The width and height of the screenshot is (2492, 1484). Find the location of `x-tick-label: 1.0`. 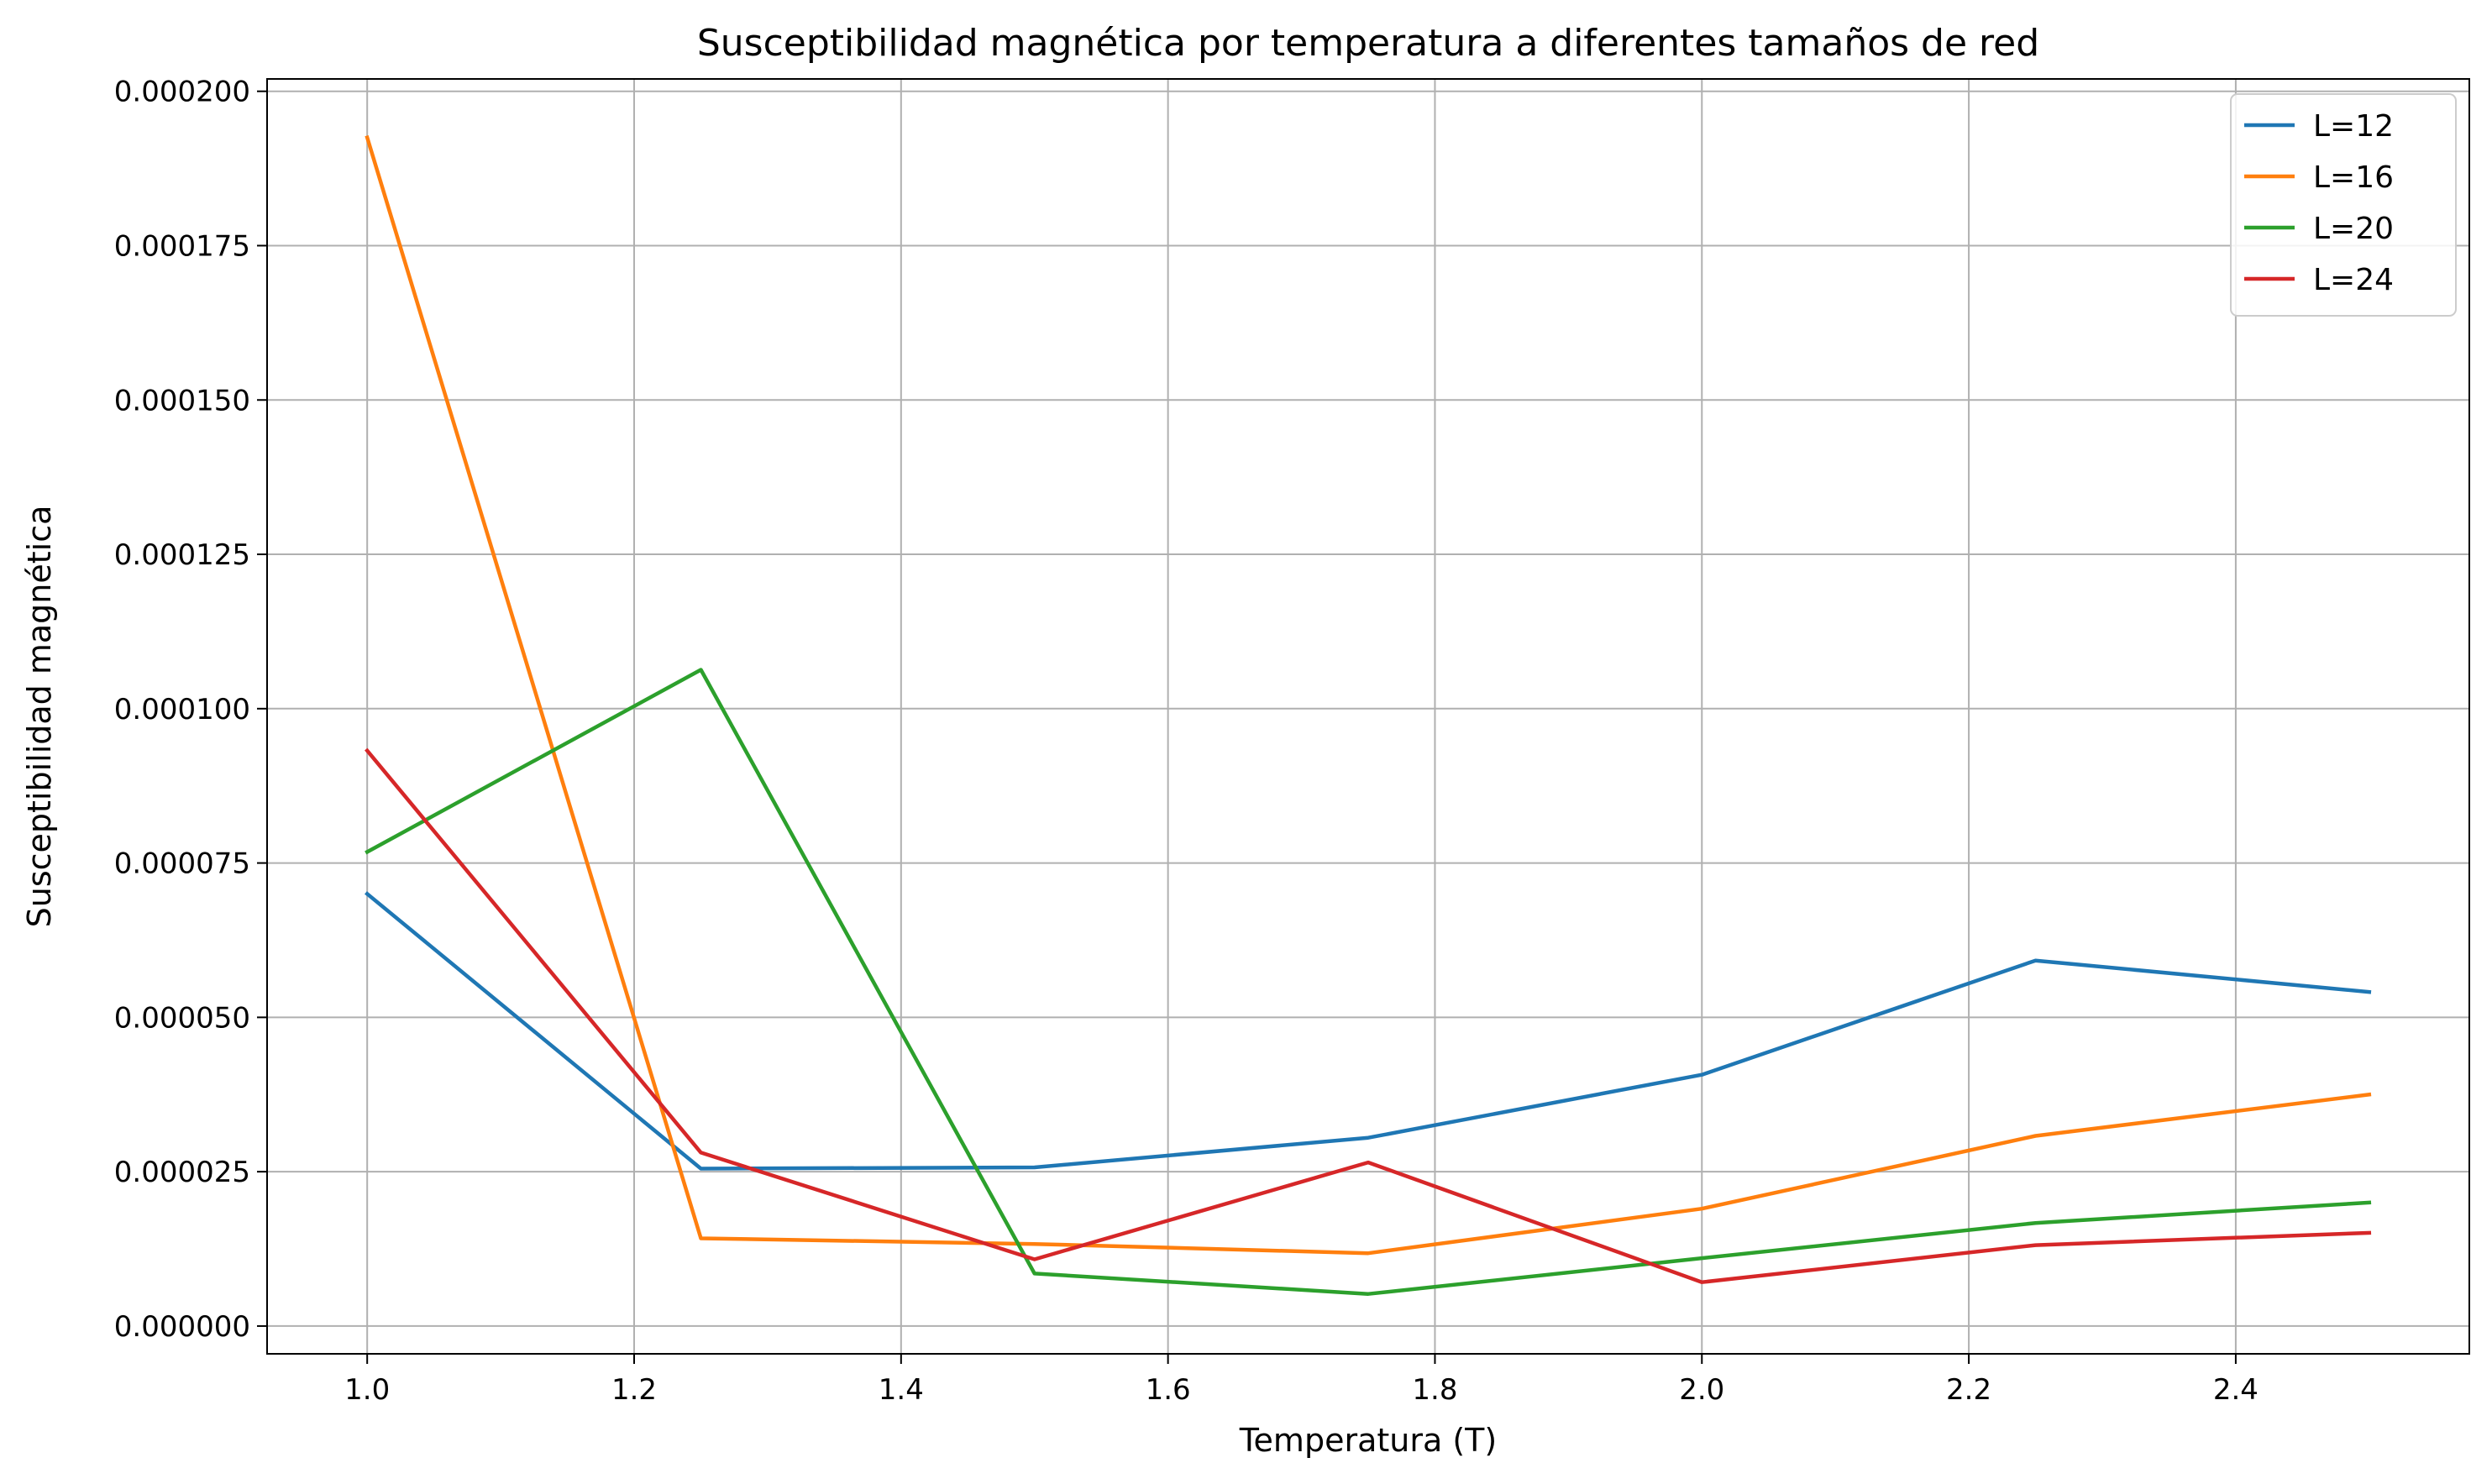

x-tick-label: 1.0 is located at coordinates (367, 1390).